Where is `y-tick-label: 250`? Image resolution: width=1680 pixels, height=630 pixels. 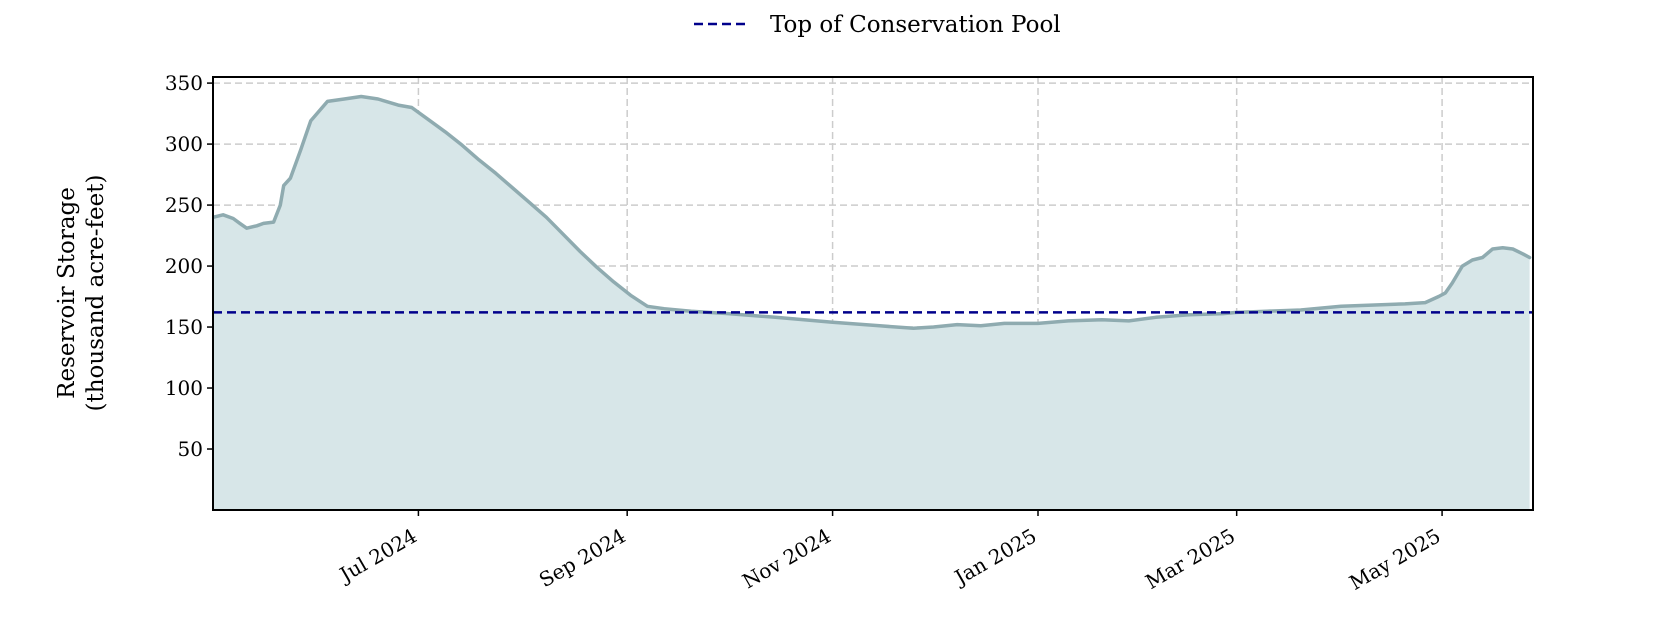 y-tick-label: 250 is located at coordinates (184, 205).